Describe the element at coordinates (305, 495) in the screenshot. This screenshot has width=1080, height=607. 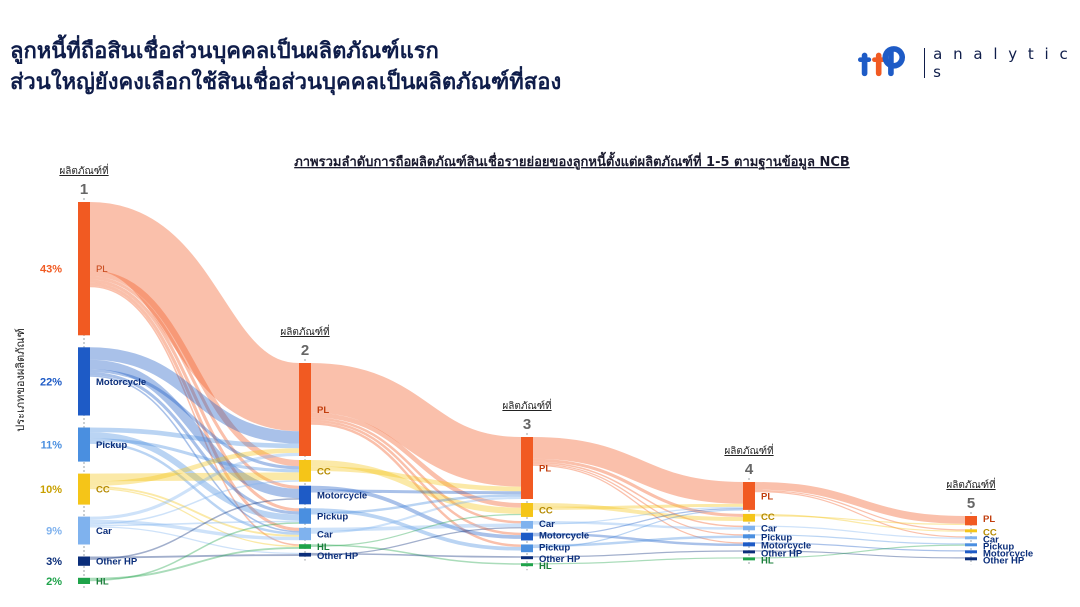
I see `node-2-motorcycle` at that location.